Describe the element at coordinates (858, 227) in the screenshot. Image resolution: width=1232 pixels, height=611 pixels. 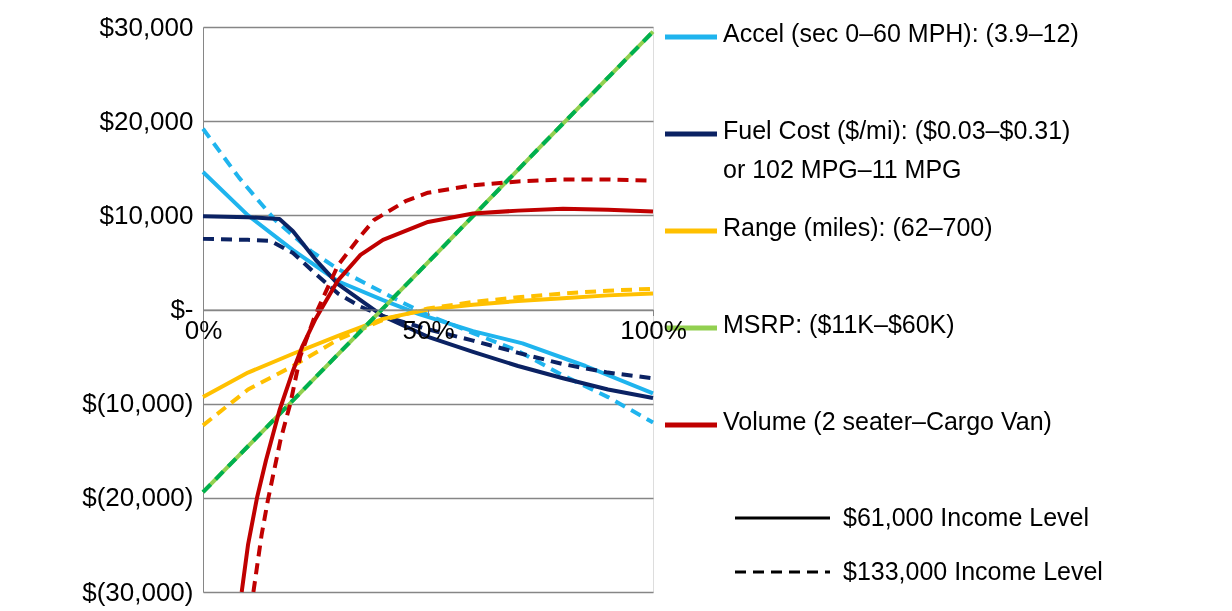
I see `legend-label: Range (miles): (62–700)` at that location.